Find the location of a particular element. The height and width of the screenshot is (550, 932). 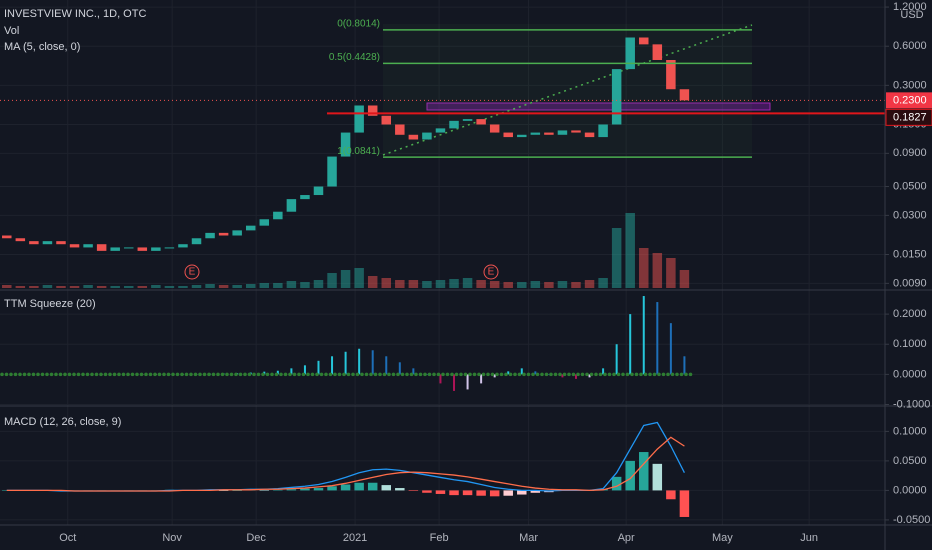

y-tick-label: 1.2000 is located at coordinates (910, 7).